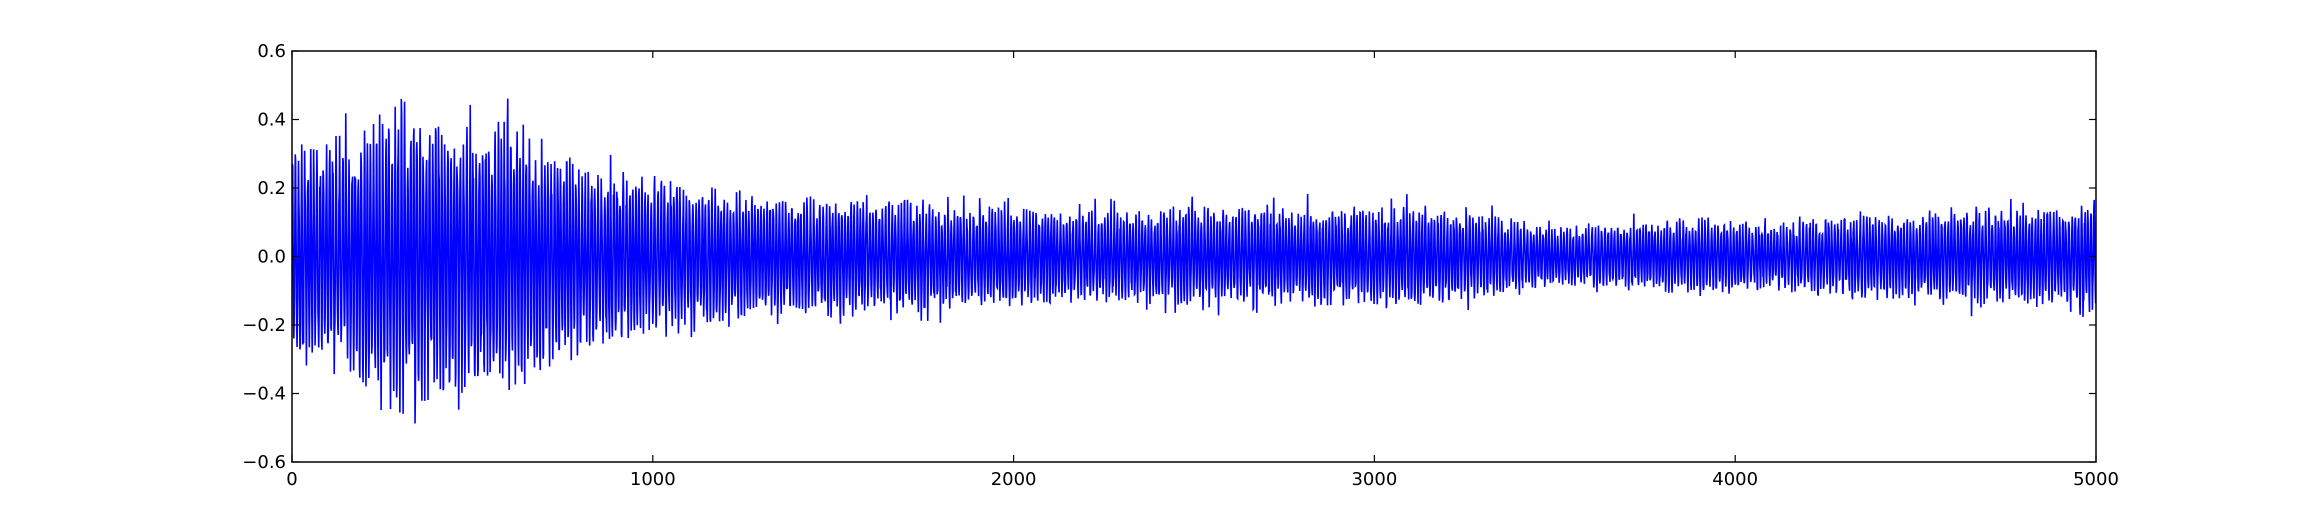 The image size is (2318, 512). Describe the element at coordinates (271, 120) in the screenshot. I see `y-tick-label: 0.4` at that location.